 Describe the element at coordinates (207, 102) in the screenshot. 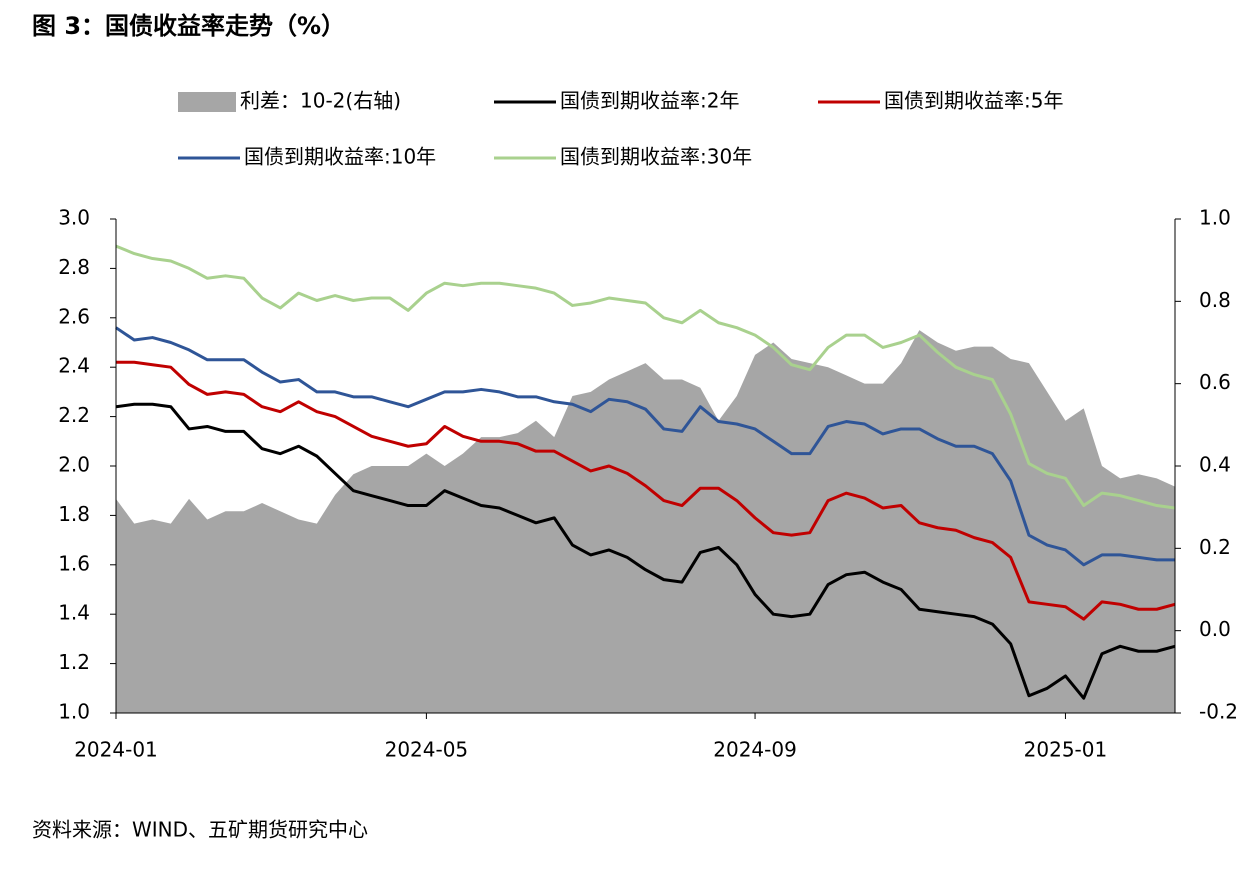

I see `legend-swatch` at that location.